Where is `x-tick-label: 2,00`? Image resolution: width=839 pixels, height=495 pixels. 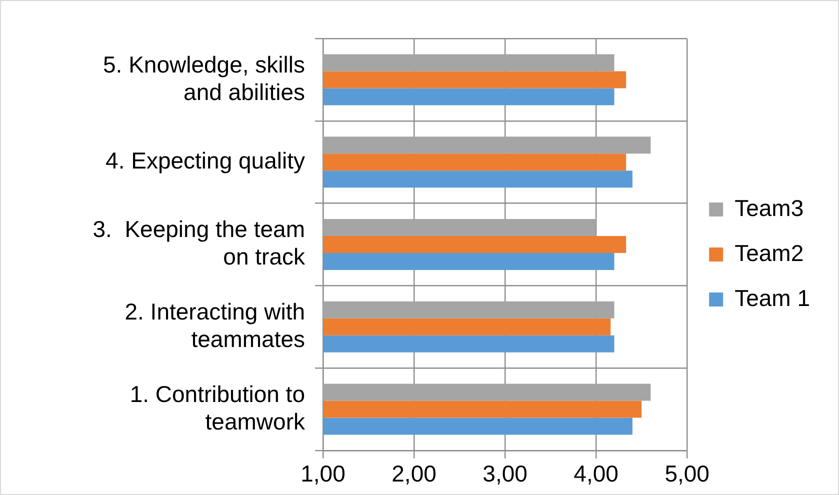 x-tick-label: 2,00 is located at coordinates (414, 473).